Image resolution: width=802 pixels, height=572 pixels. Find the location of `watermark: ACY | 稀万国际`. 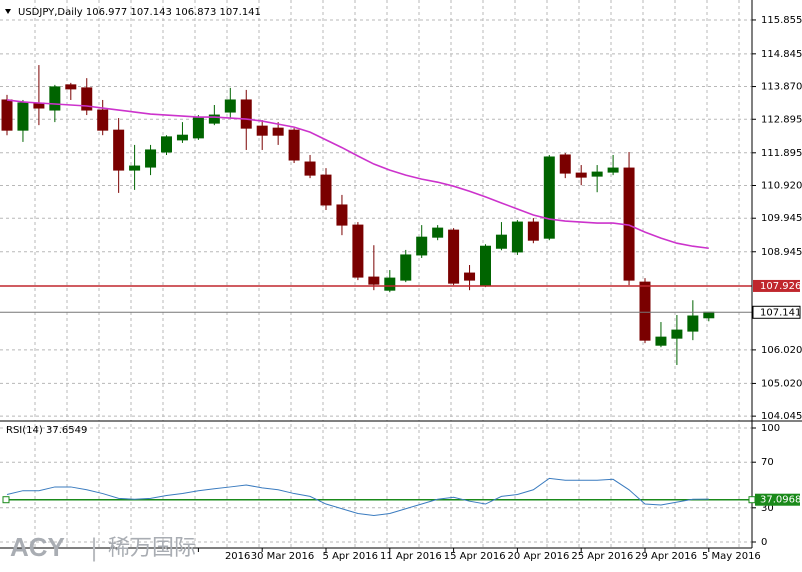

watermark: ACY | 稀万国际 is located at coordinates (103, 547).